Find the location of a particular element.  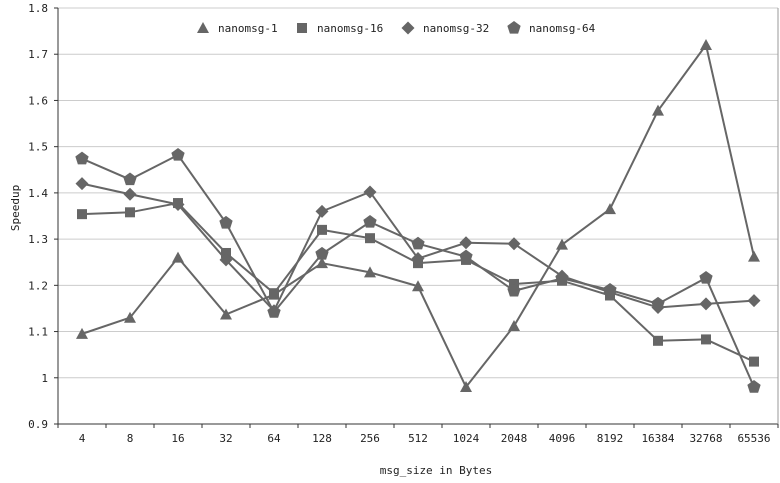

legend-label-nanomsg-64: nanomsg-64 is located at coordinates (562, 28).